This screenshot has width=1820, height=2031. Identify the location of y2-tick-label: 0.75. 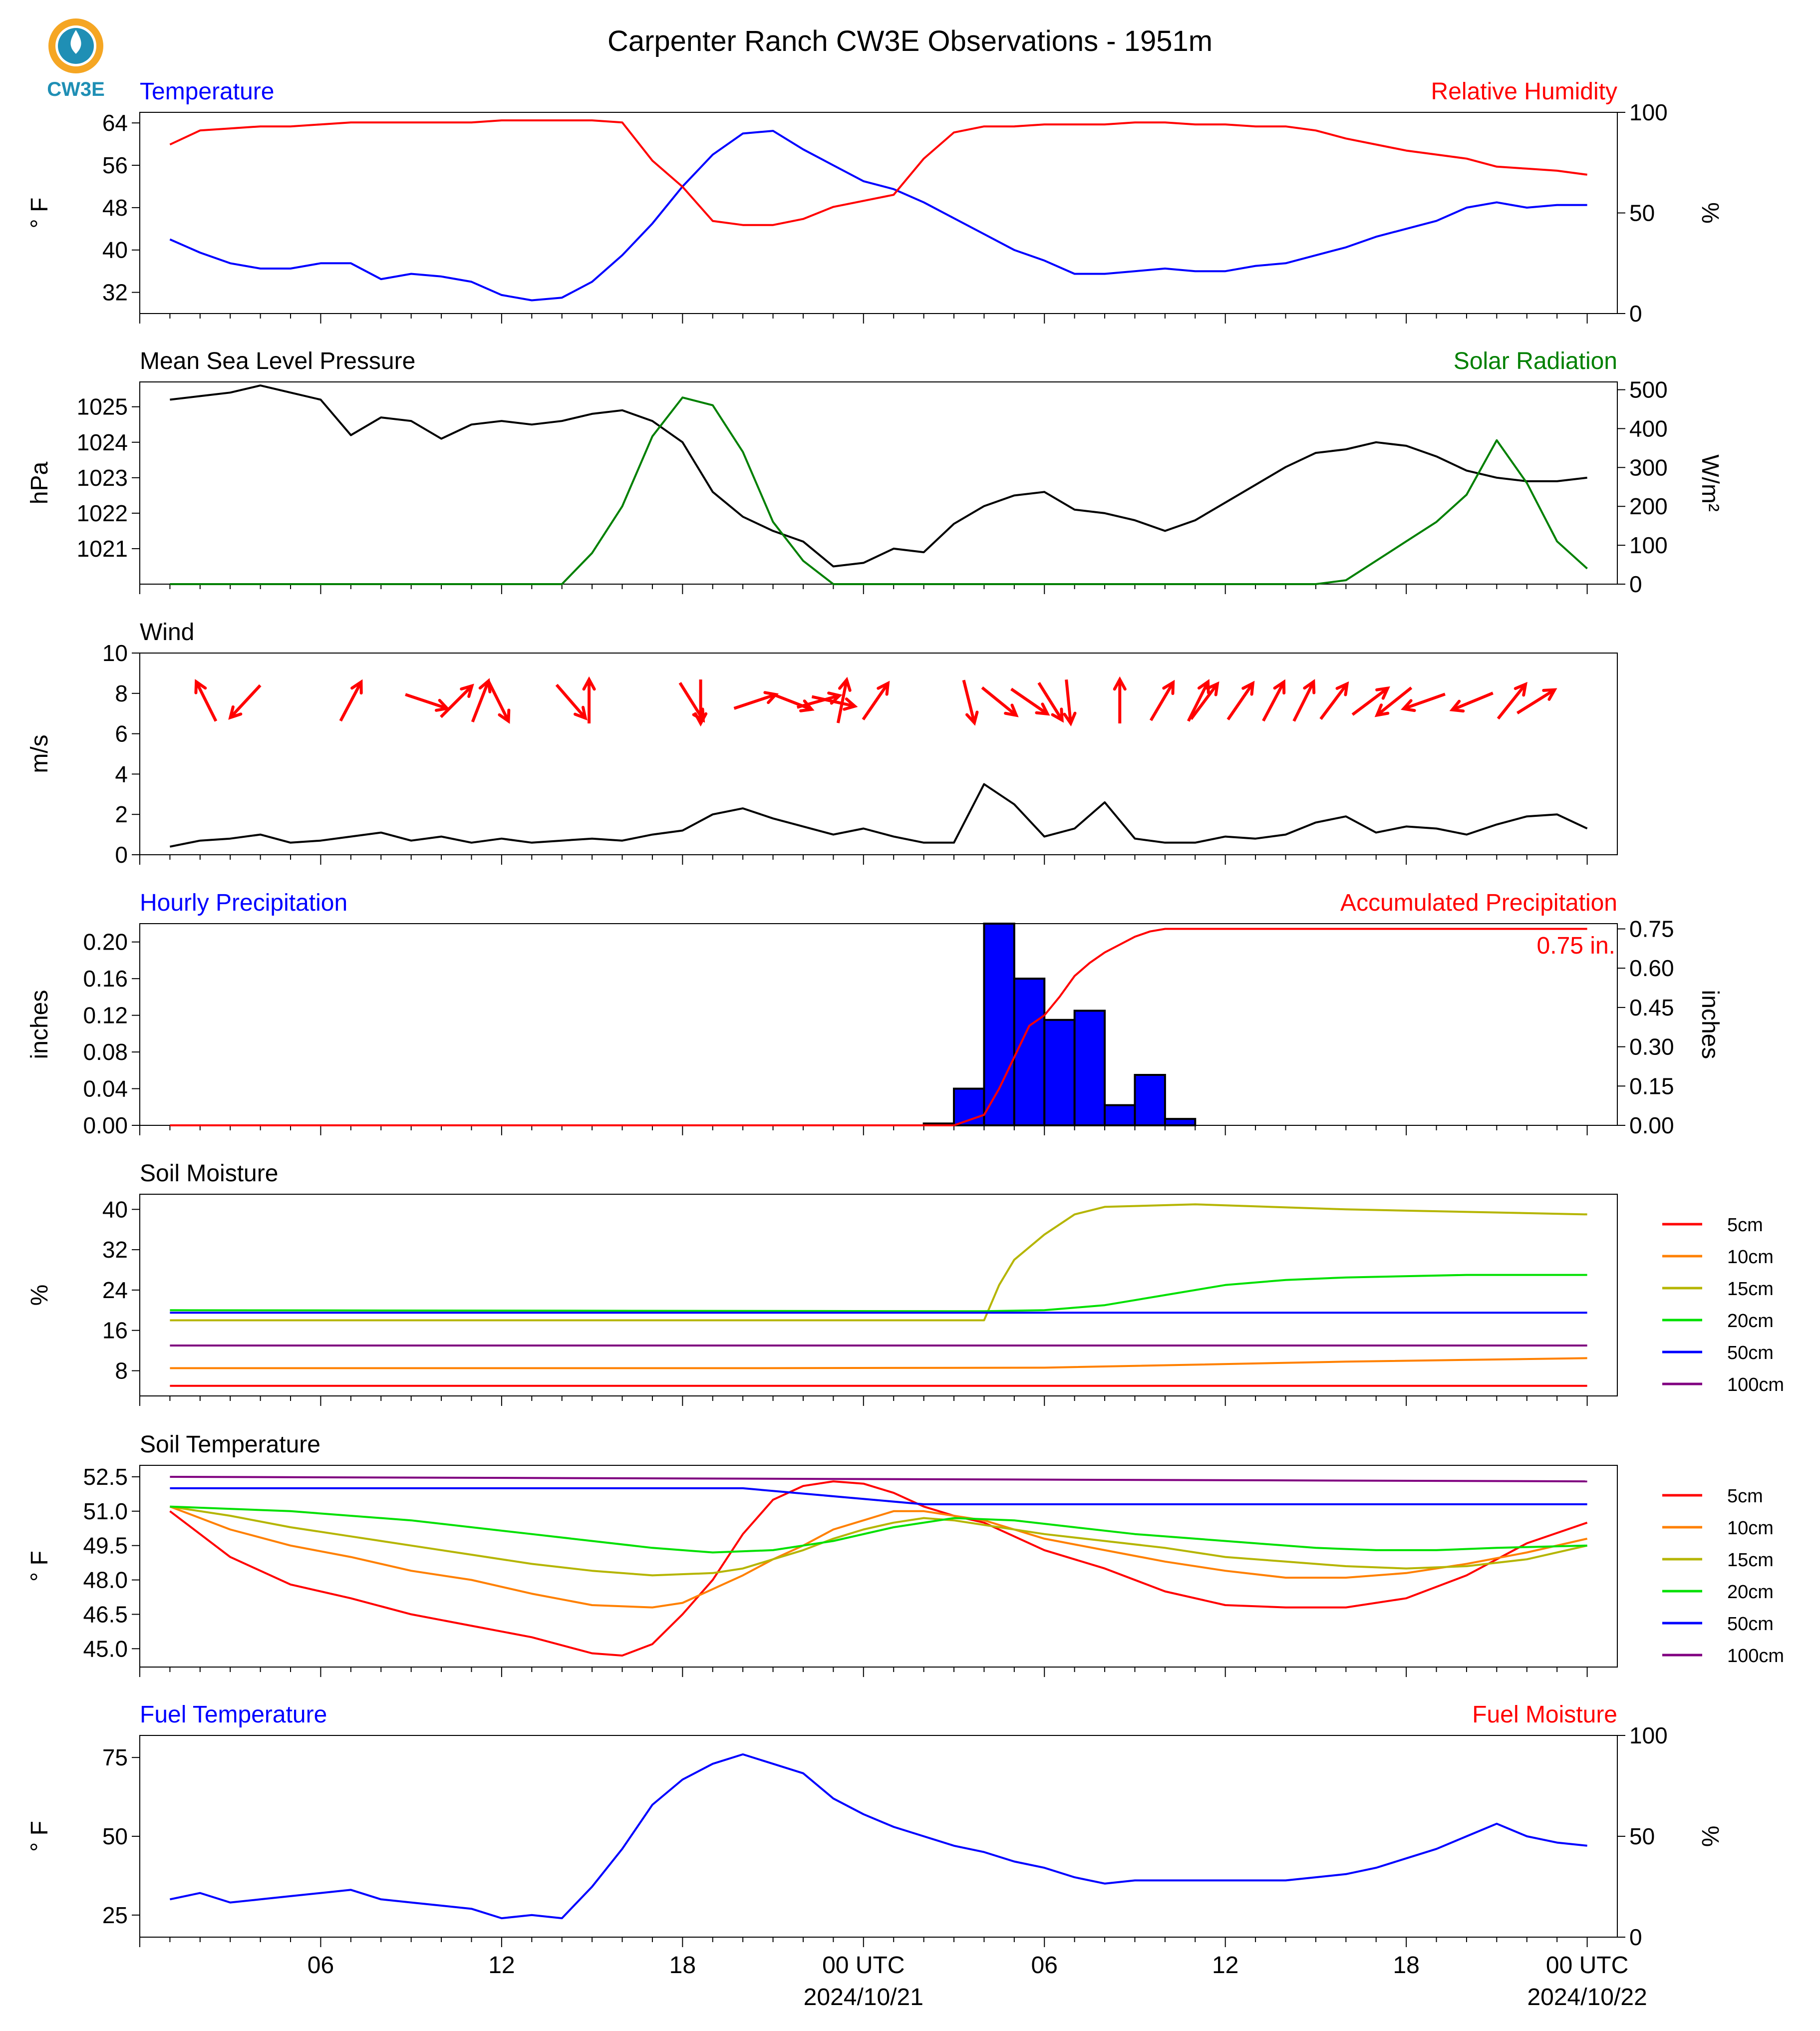
(1651, 929).